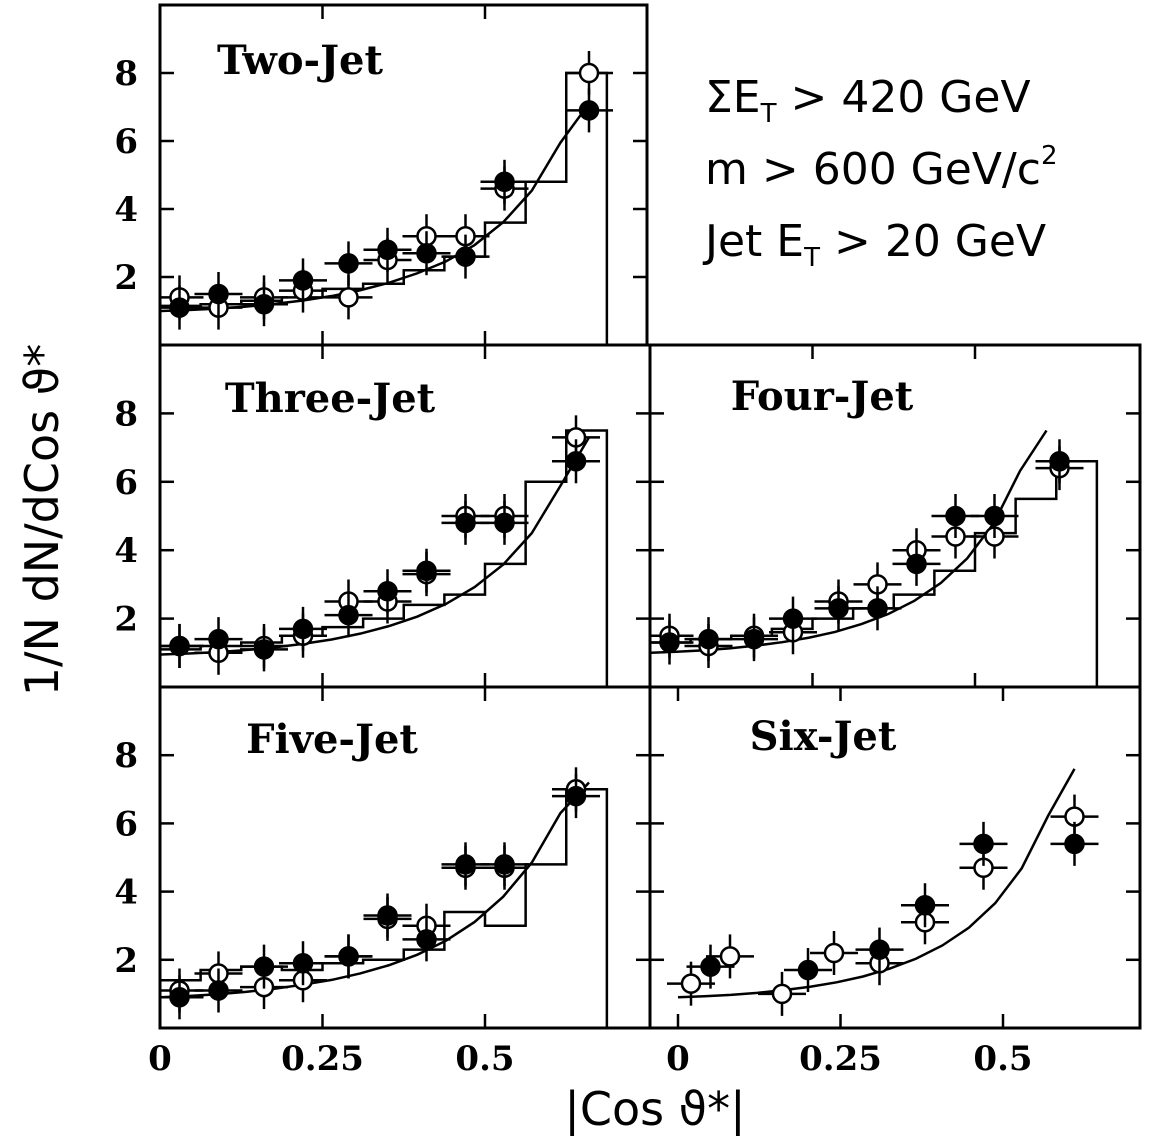 This screenshot has height=1139, width=1168. I want to click on x-axis-title: |Cos ϑ*|, so click(654, 1109).